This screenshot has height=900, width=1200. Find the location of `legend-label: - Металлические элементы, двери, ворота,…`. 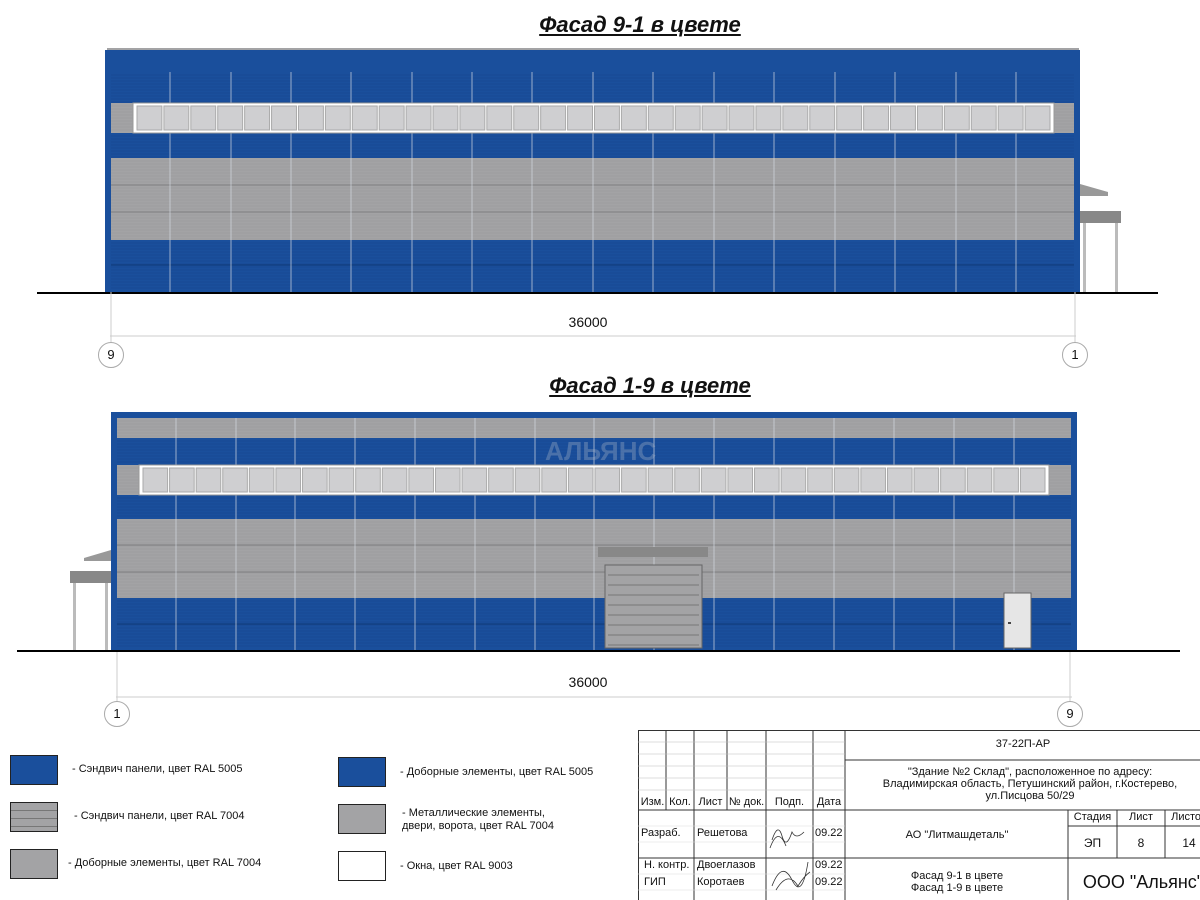

legend-label: - Металлические элементы, двери, ворота,… is located at coordinates (478, 819).